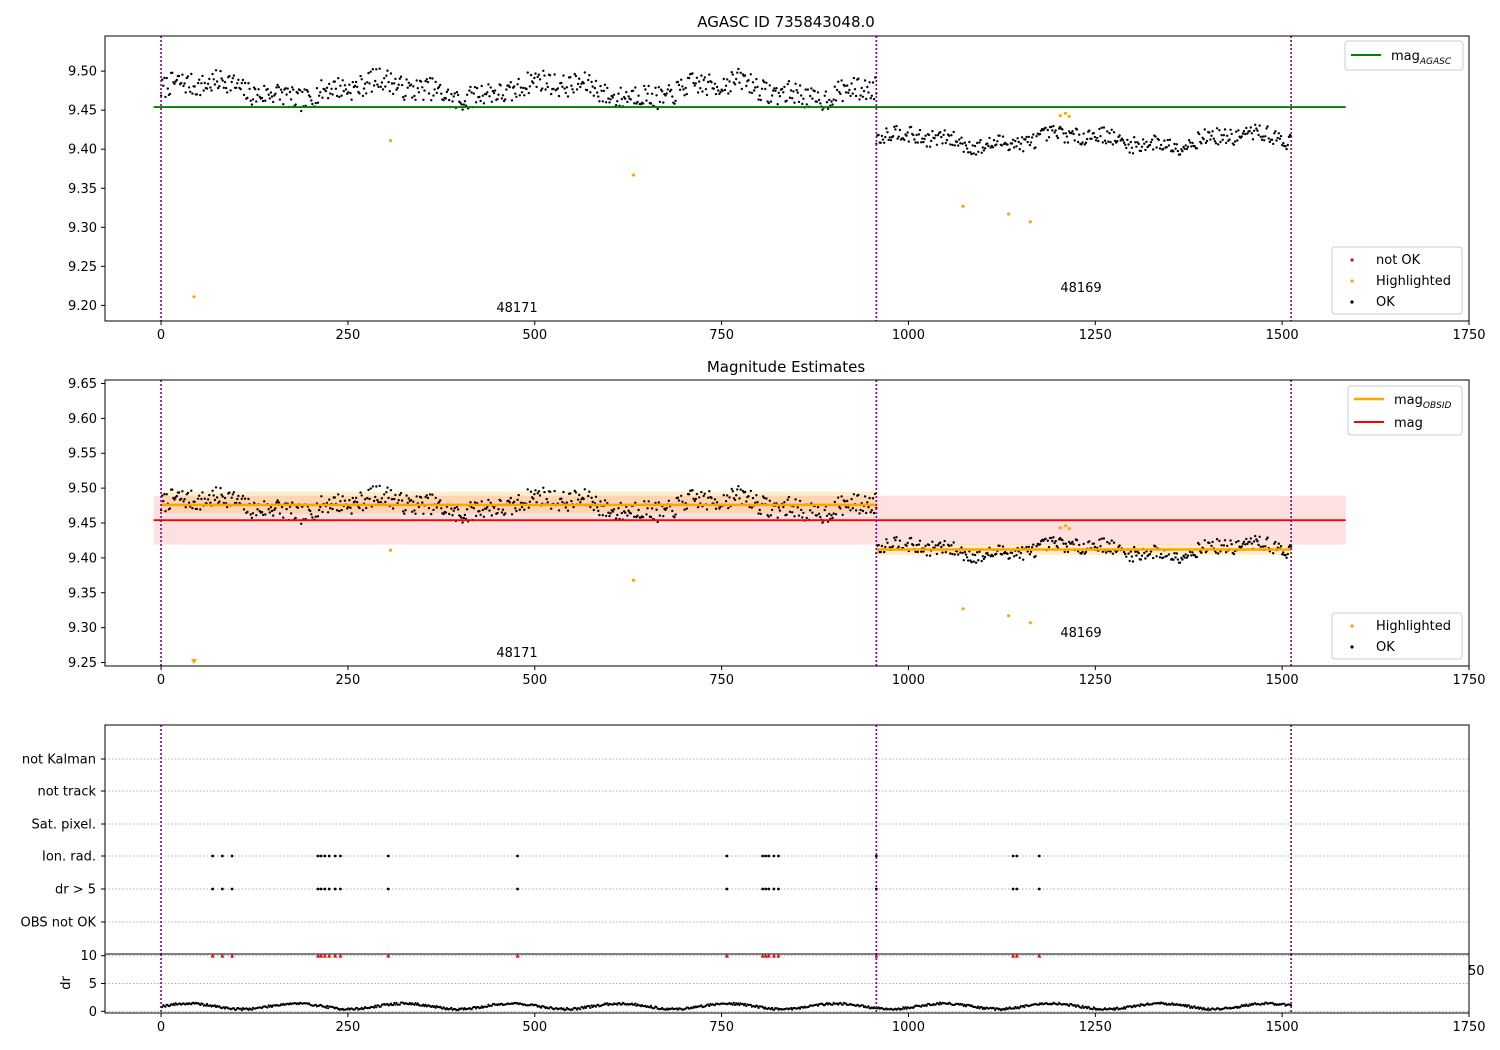 The width and height of the screenshot is (1500, 1050). What do you see at coordinates (1039, 889) in the screenshot?
I see `p3-flag-point` at bounding box center [1039, 889].